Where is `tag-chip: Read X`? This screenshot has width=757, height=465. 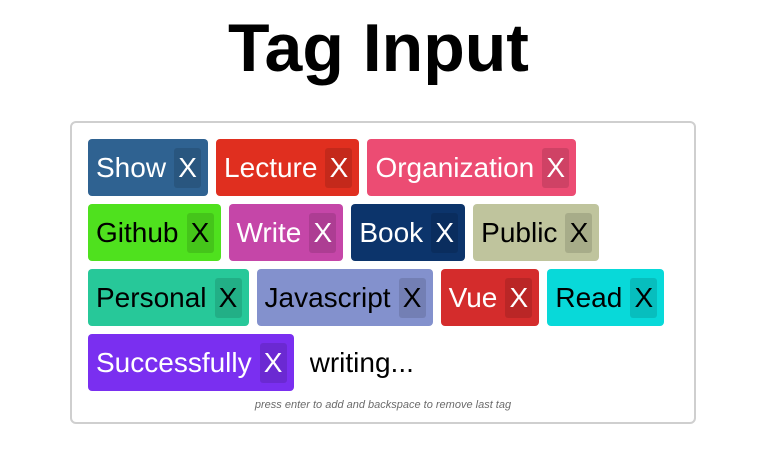 tag-chip: Read X is located at coordinates (606, 297).